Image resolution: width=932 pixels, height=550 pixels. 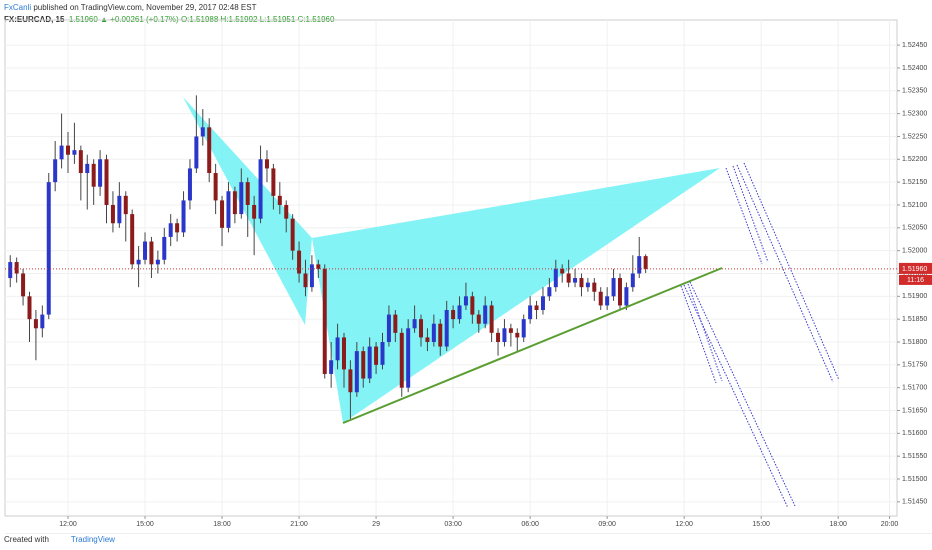 I want to click on brand: TradingView, so click(x=92, y=539).